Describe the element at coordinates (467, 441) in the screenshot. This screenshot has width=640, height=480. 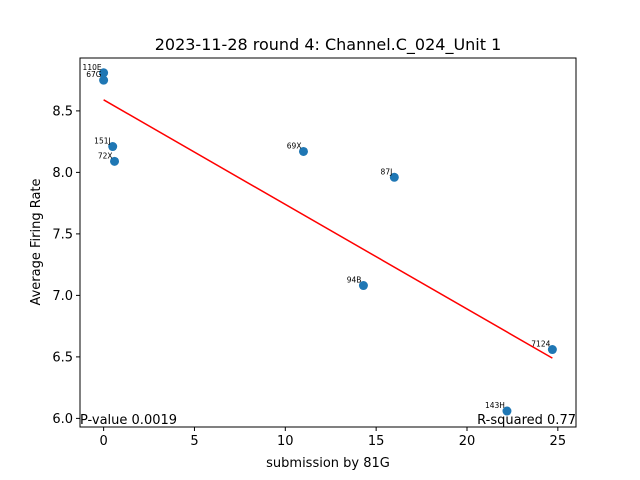
I see `x-tick-label: 20` at that location.